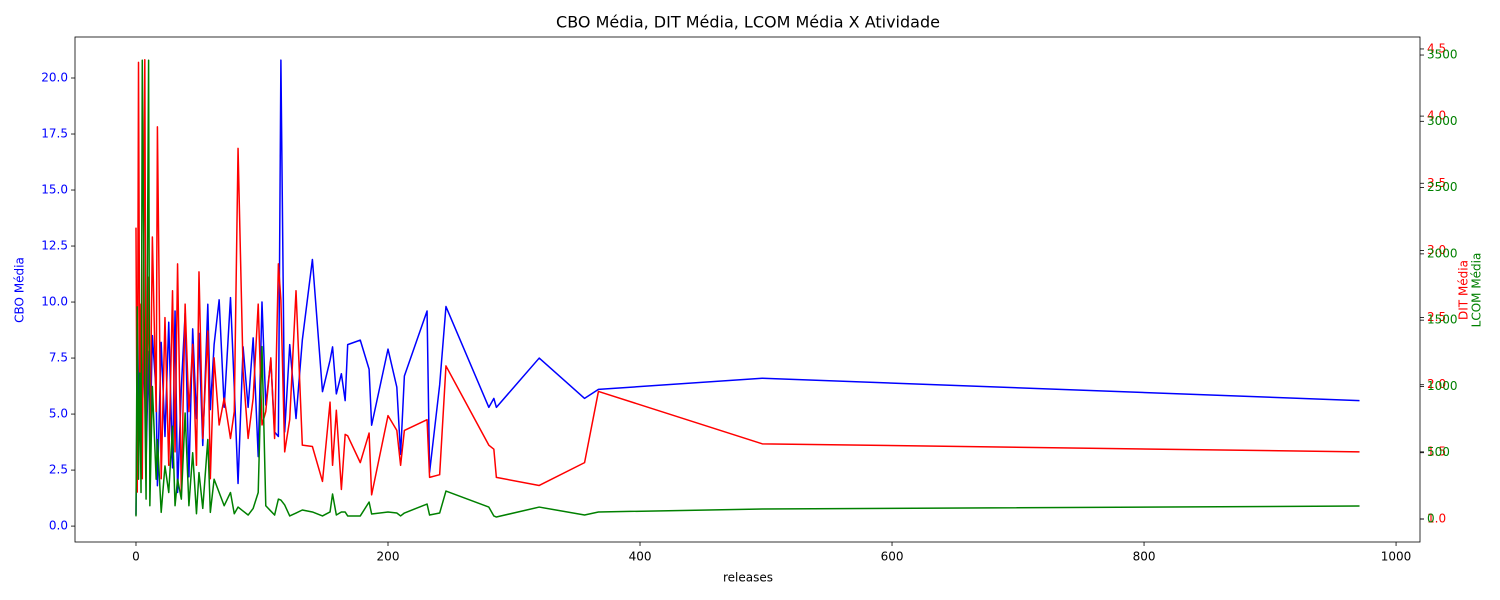 This screenshot has width=1500, height=600. I want to click on y3-tick-label: 500, so click(1438, 452).